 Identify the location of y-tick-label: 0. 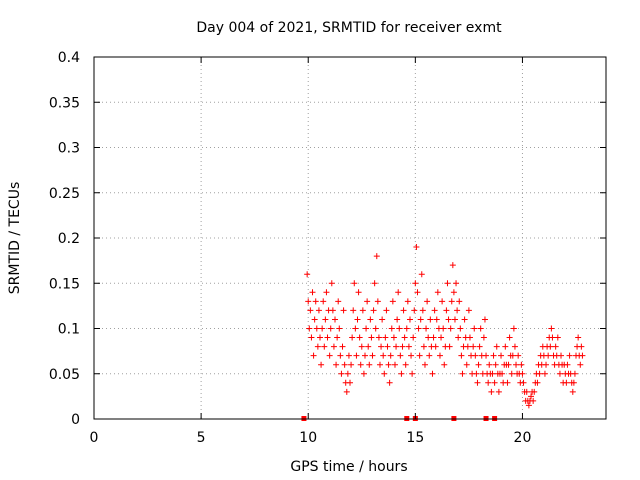
(75, 420).